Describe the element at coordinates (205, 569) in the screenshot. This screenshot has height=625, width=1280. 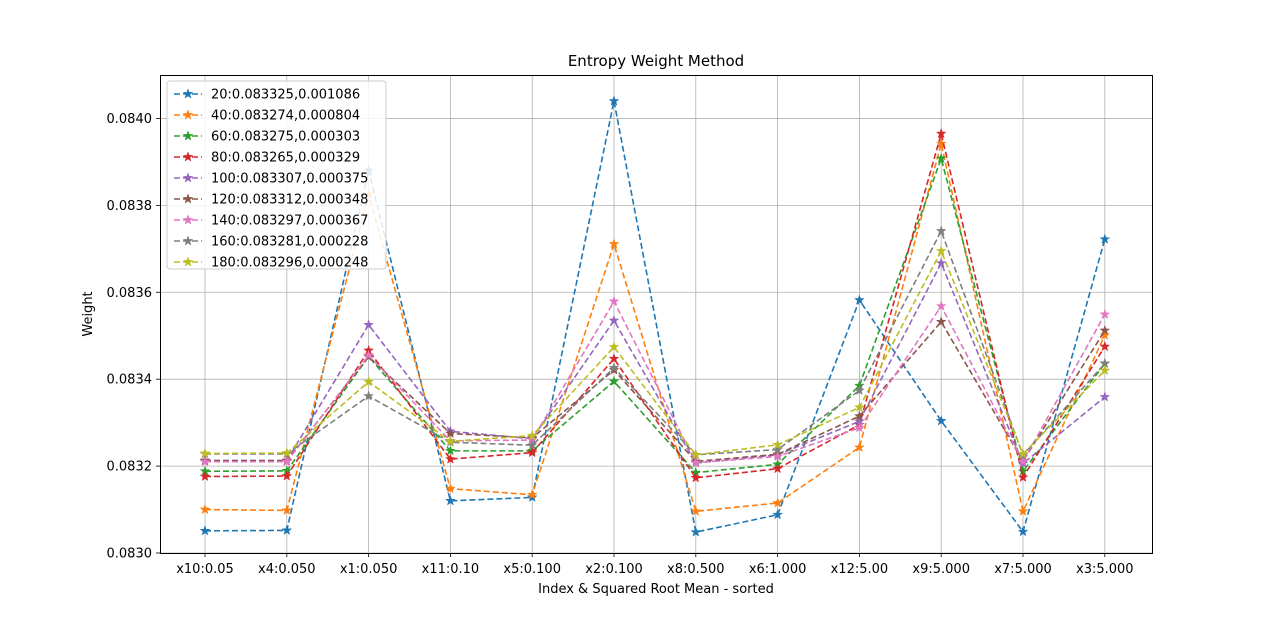
I see `x-tick-label: x10:0.05` at that location.